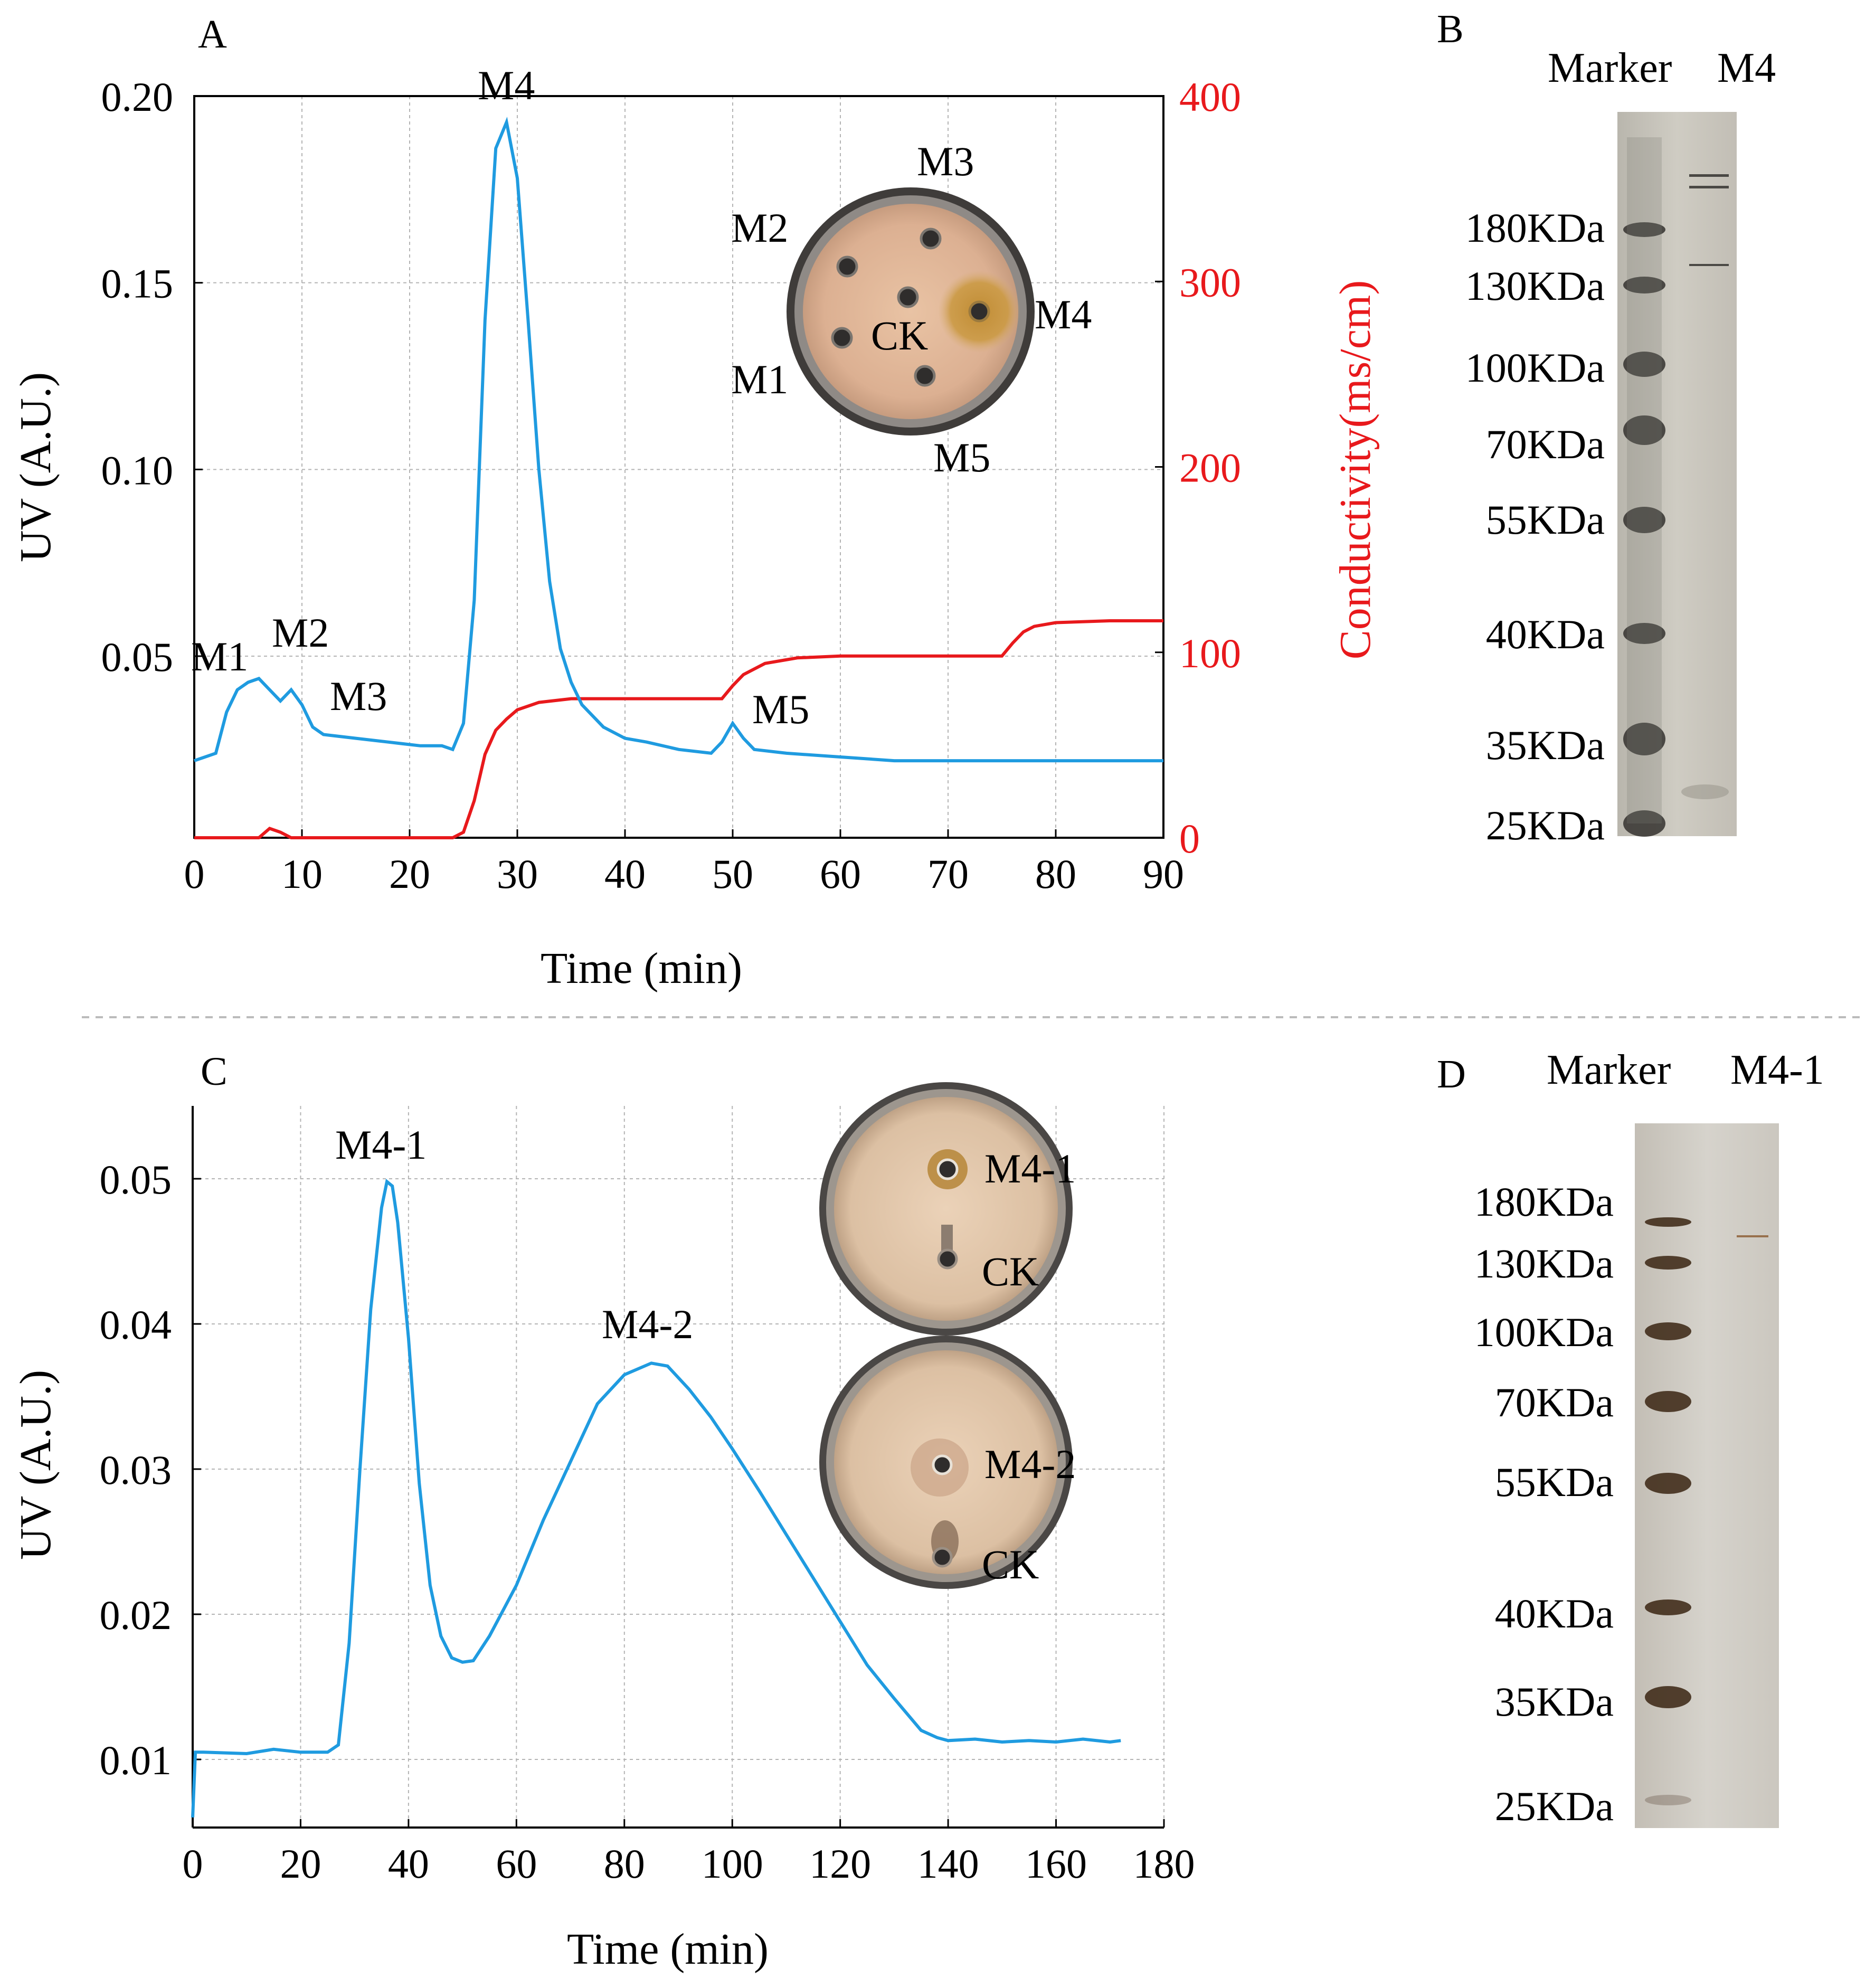 This screenshot has width=1875, height=1988. I want to click on panel-a-label: A, so click(212, 34).